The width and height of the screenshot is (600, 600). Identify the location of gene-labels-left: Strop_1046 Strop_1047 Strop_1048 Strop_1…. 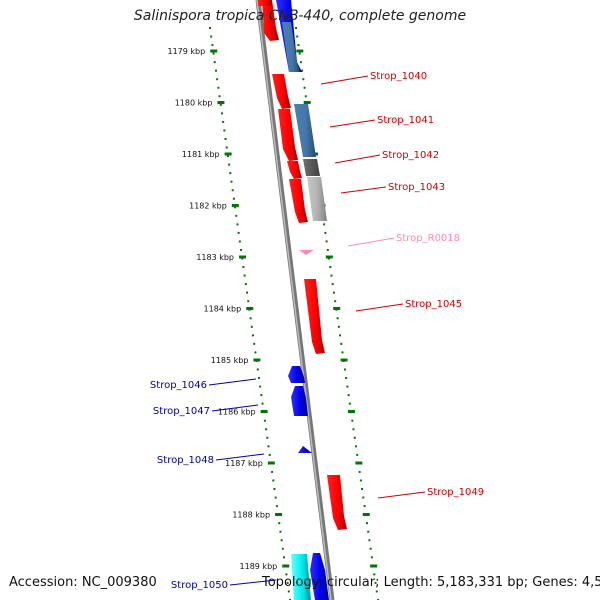
(189, 485).